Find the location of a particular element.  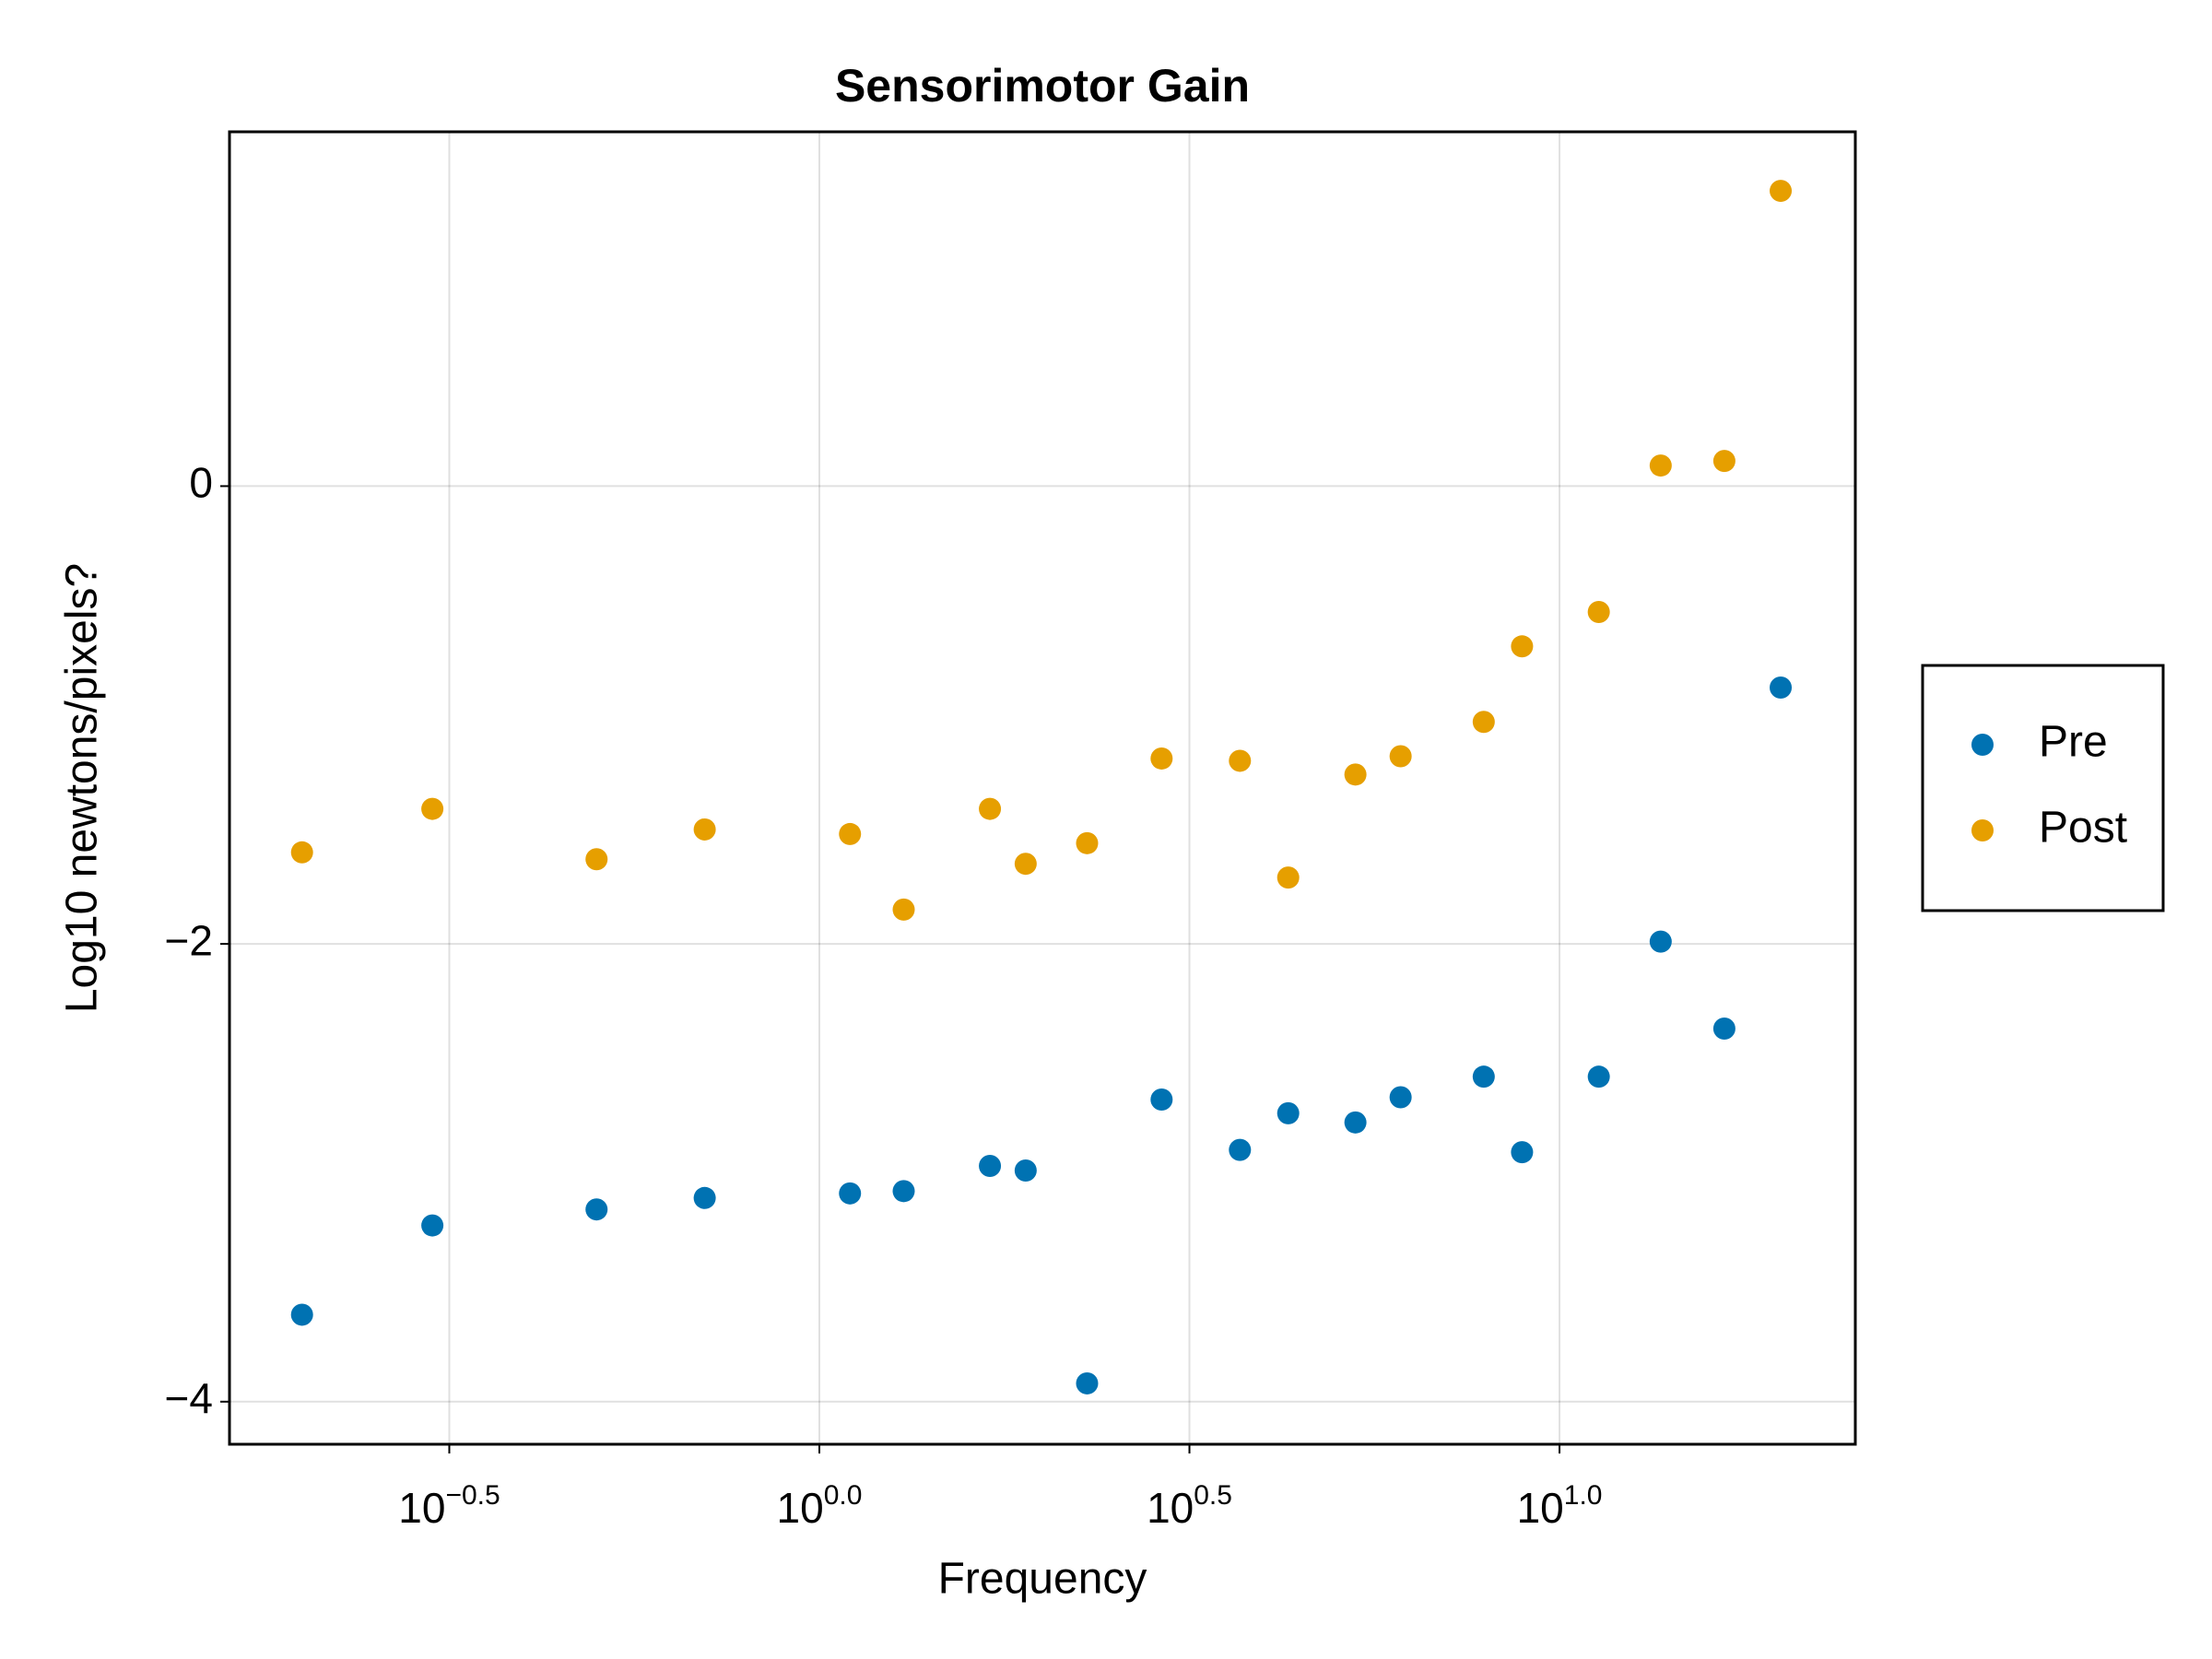

legend-box is located at coordinates (2043, 788).